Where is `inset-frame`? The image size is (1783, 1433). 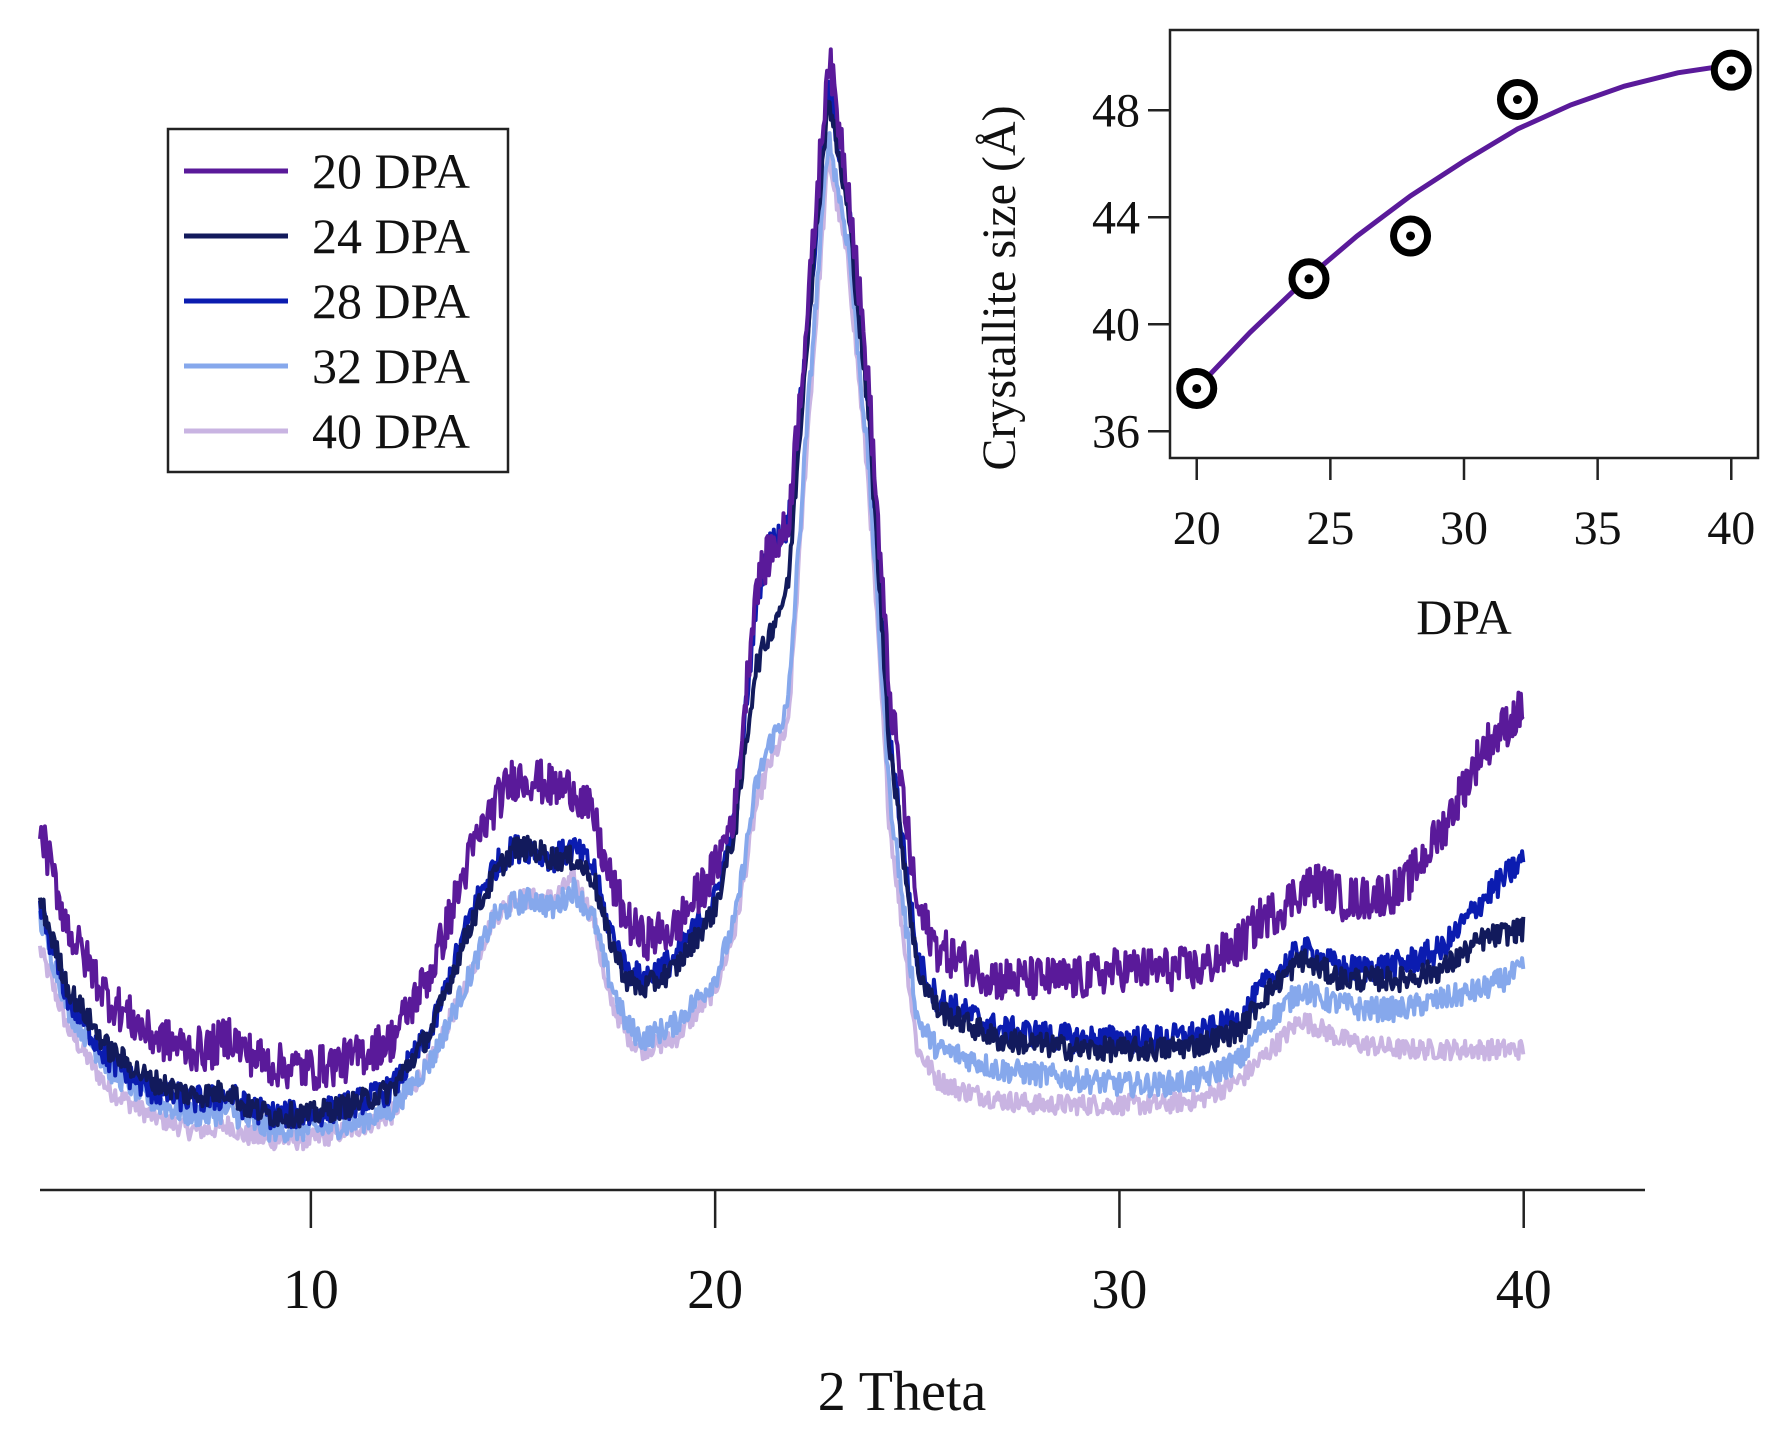 inset-frame is located at coordinates (1464, 244).